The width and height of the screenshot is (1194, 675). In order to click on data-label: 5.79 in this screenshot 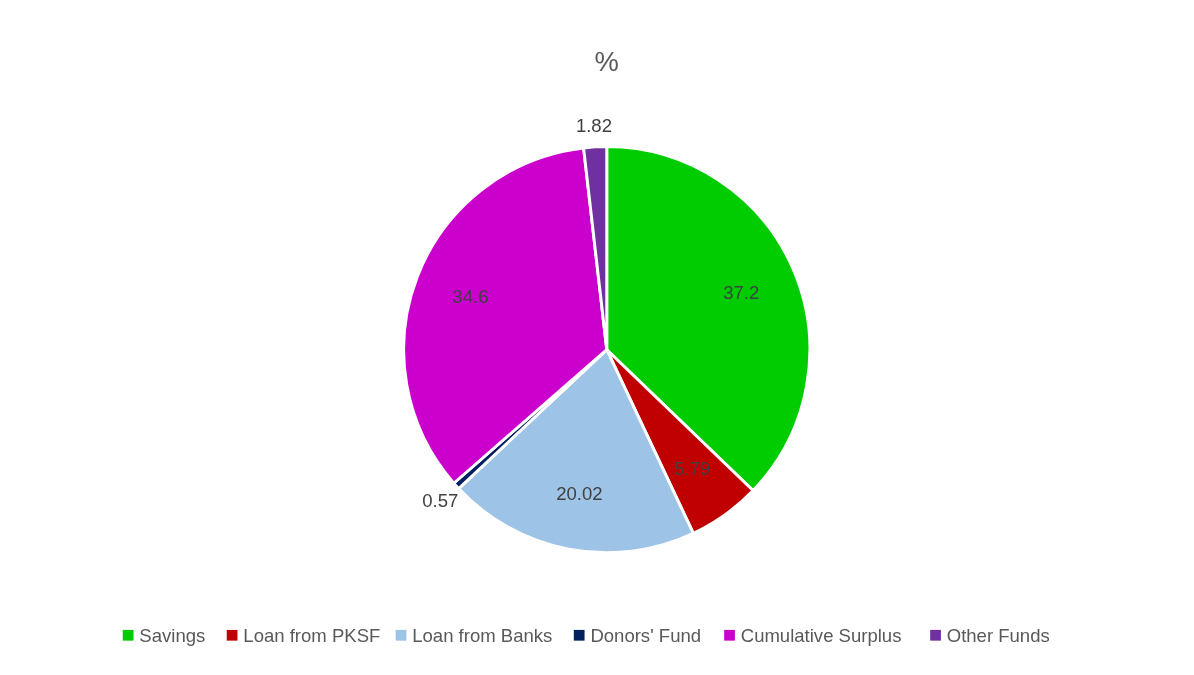, I will do `click(692, 468)`.